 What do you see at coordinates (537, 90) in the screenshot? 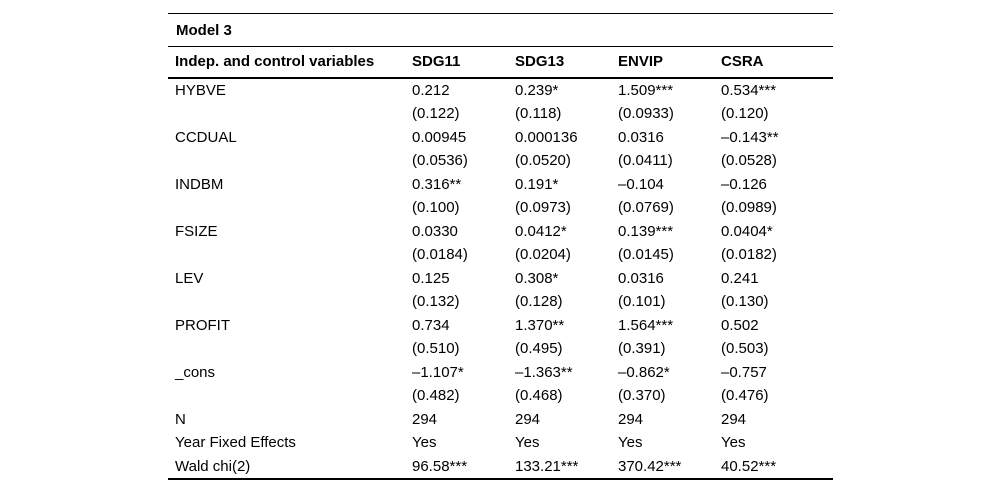
I see `cell-value: 0.239*` at bounding box center [537, 90].